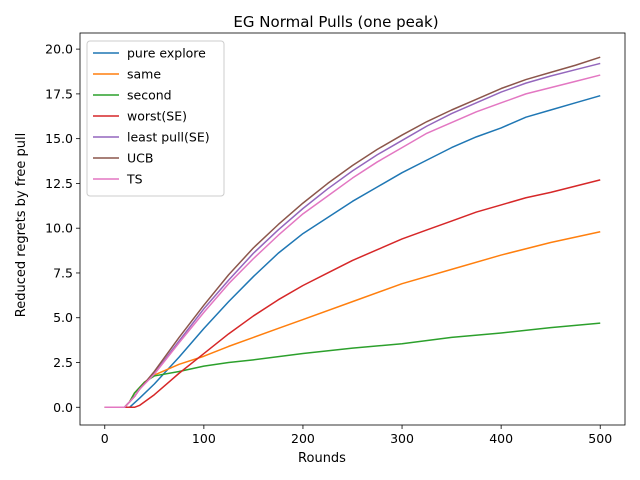 The image size is (640, 480). I want to click on y-tick-label: 5.0, so click(63, 317).